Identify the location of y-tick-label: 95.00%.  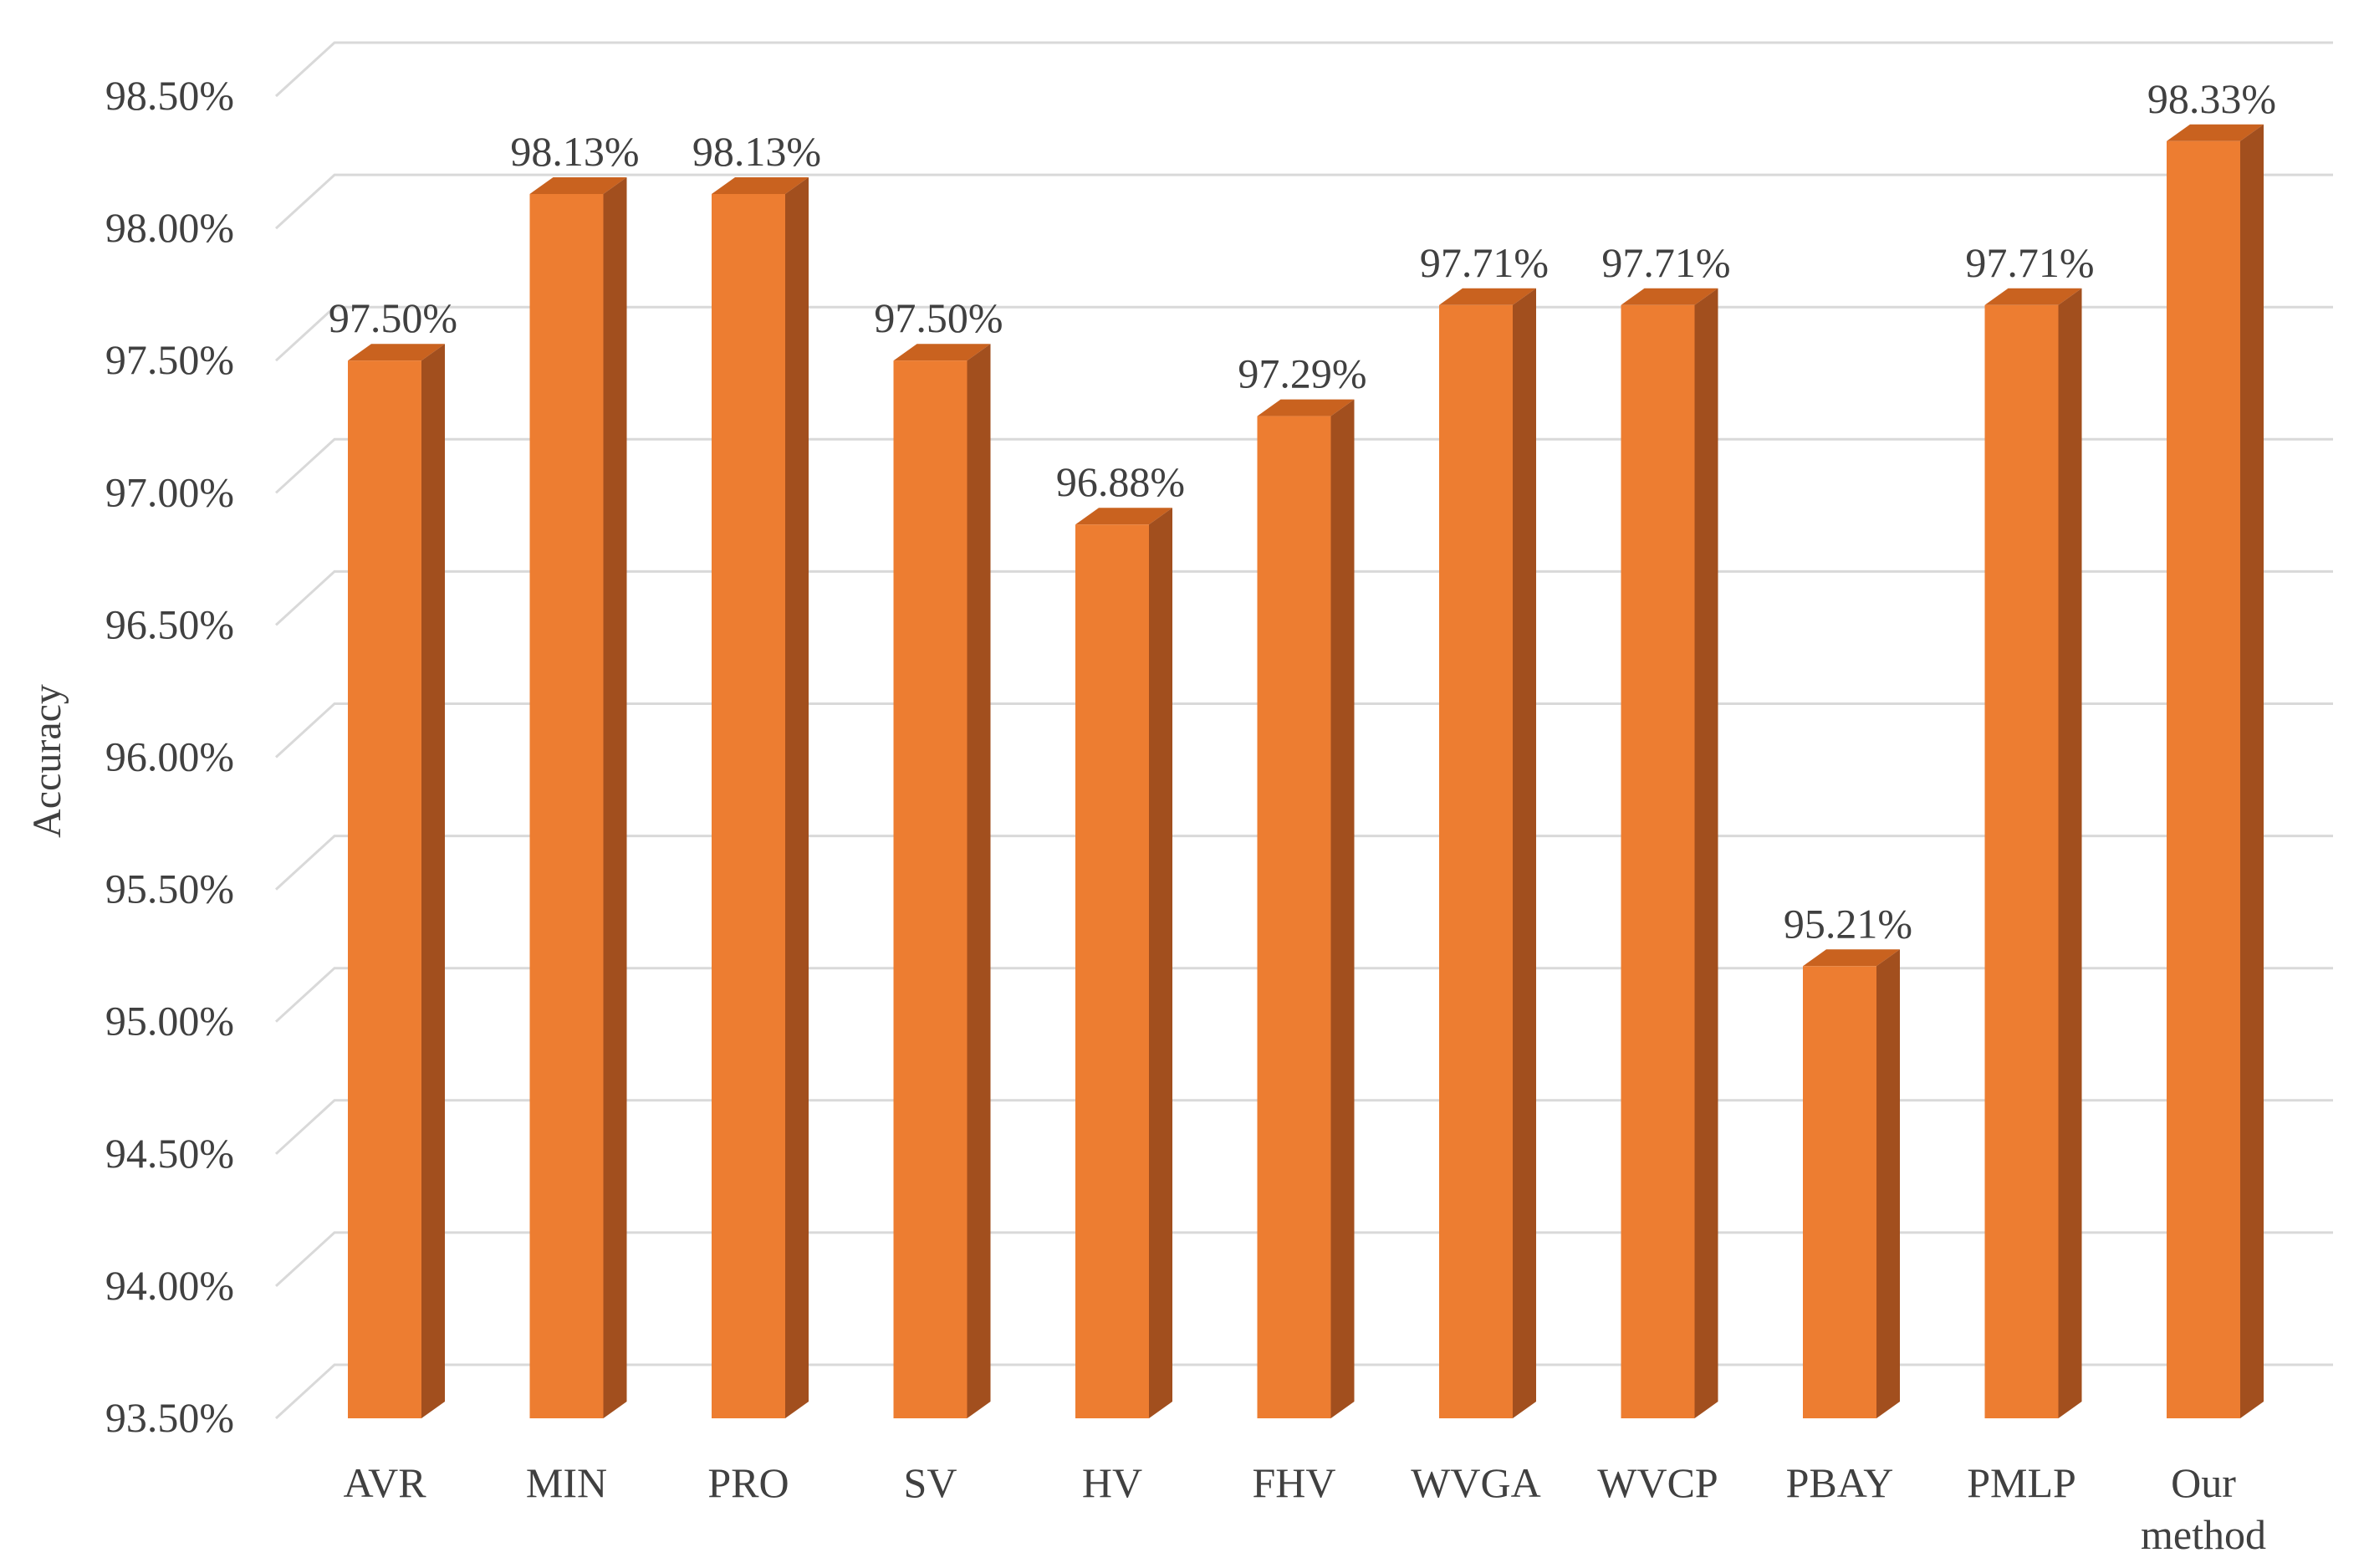
(169, 1021).